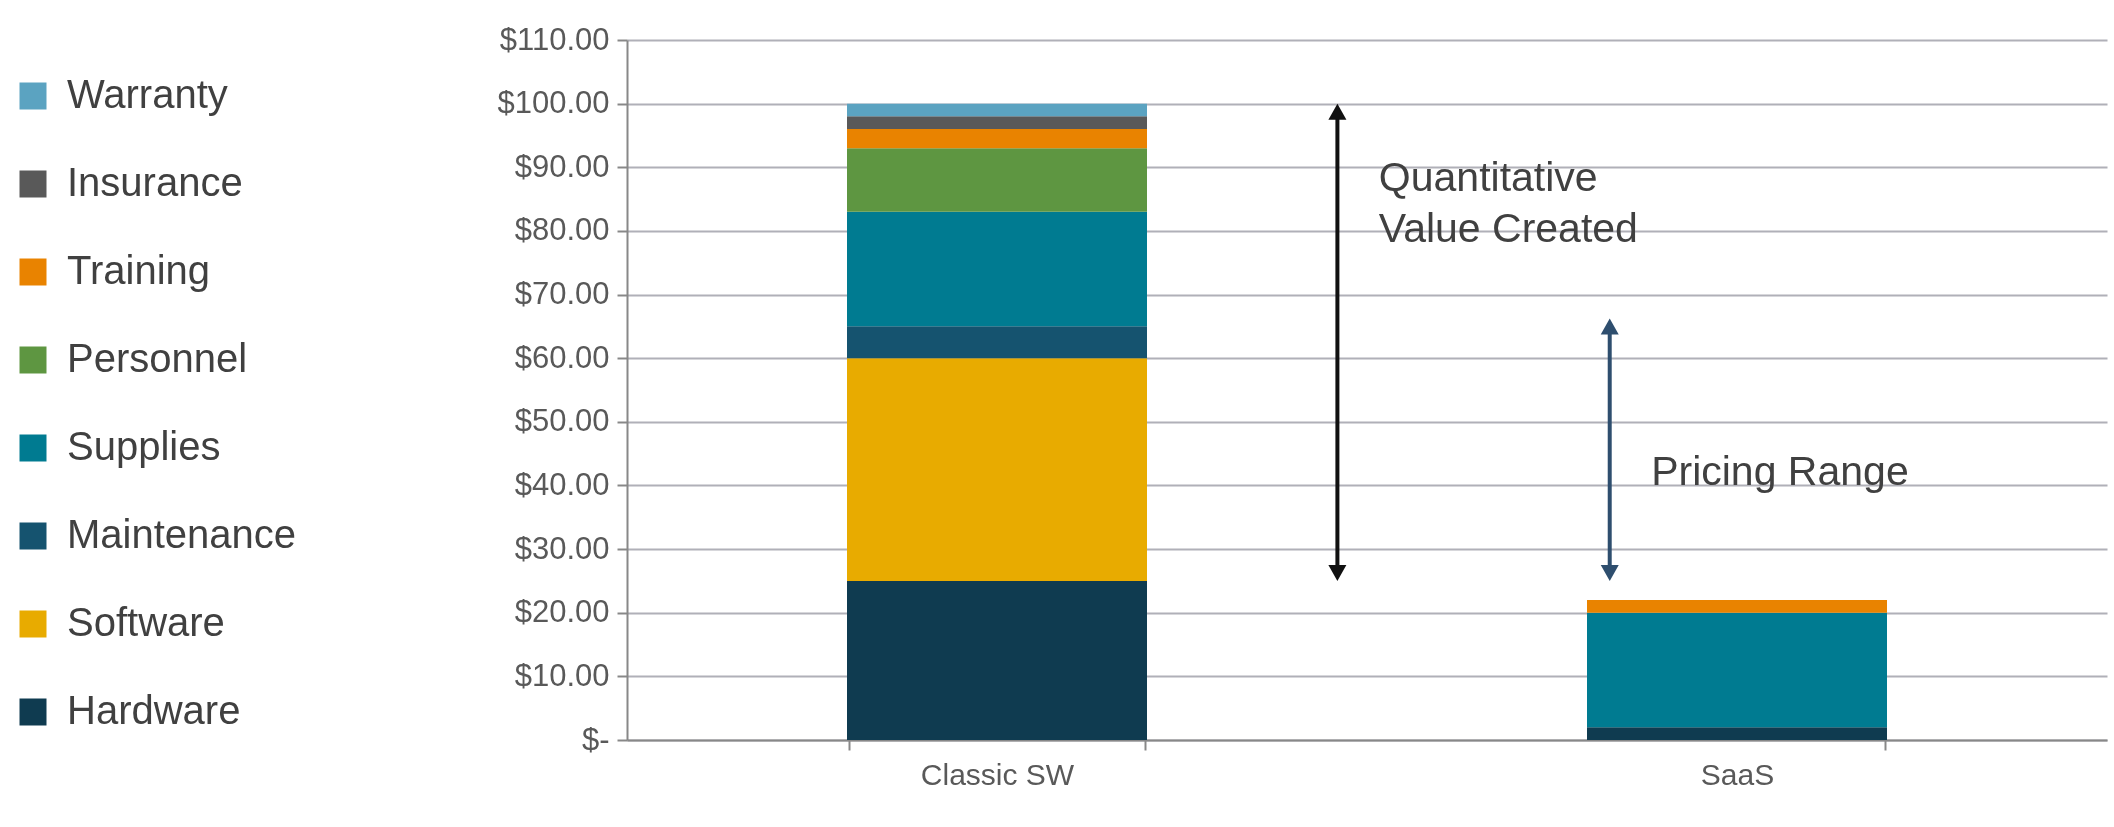 This screenshot has width=2114, height=827. I want to click on legend-label: Training, so click(139, 270).